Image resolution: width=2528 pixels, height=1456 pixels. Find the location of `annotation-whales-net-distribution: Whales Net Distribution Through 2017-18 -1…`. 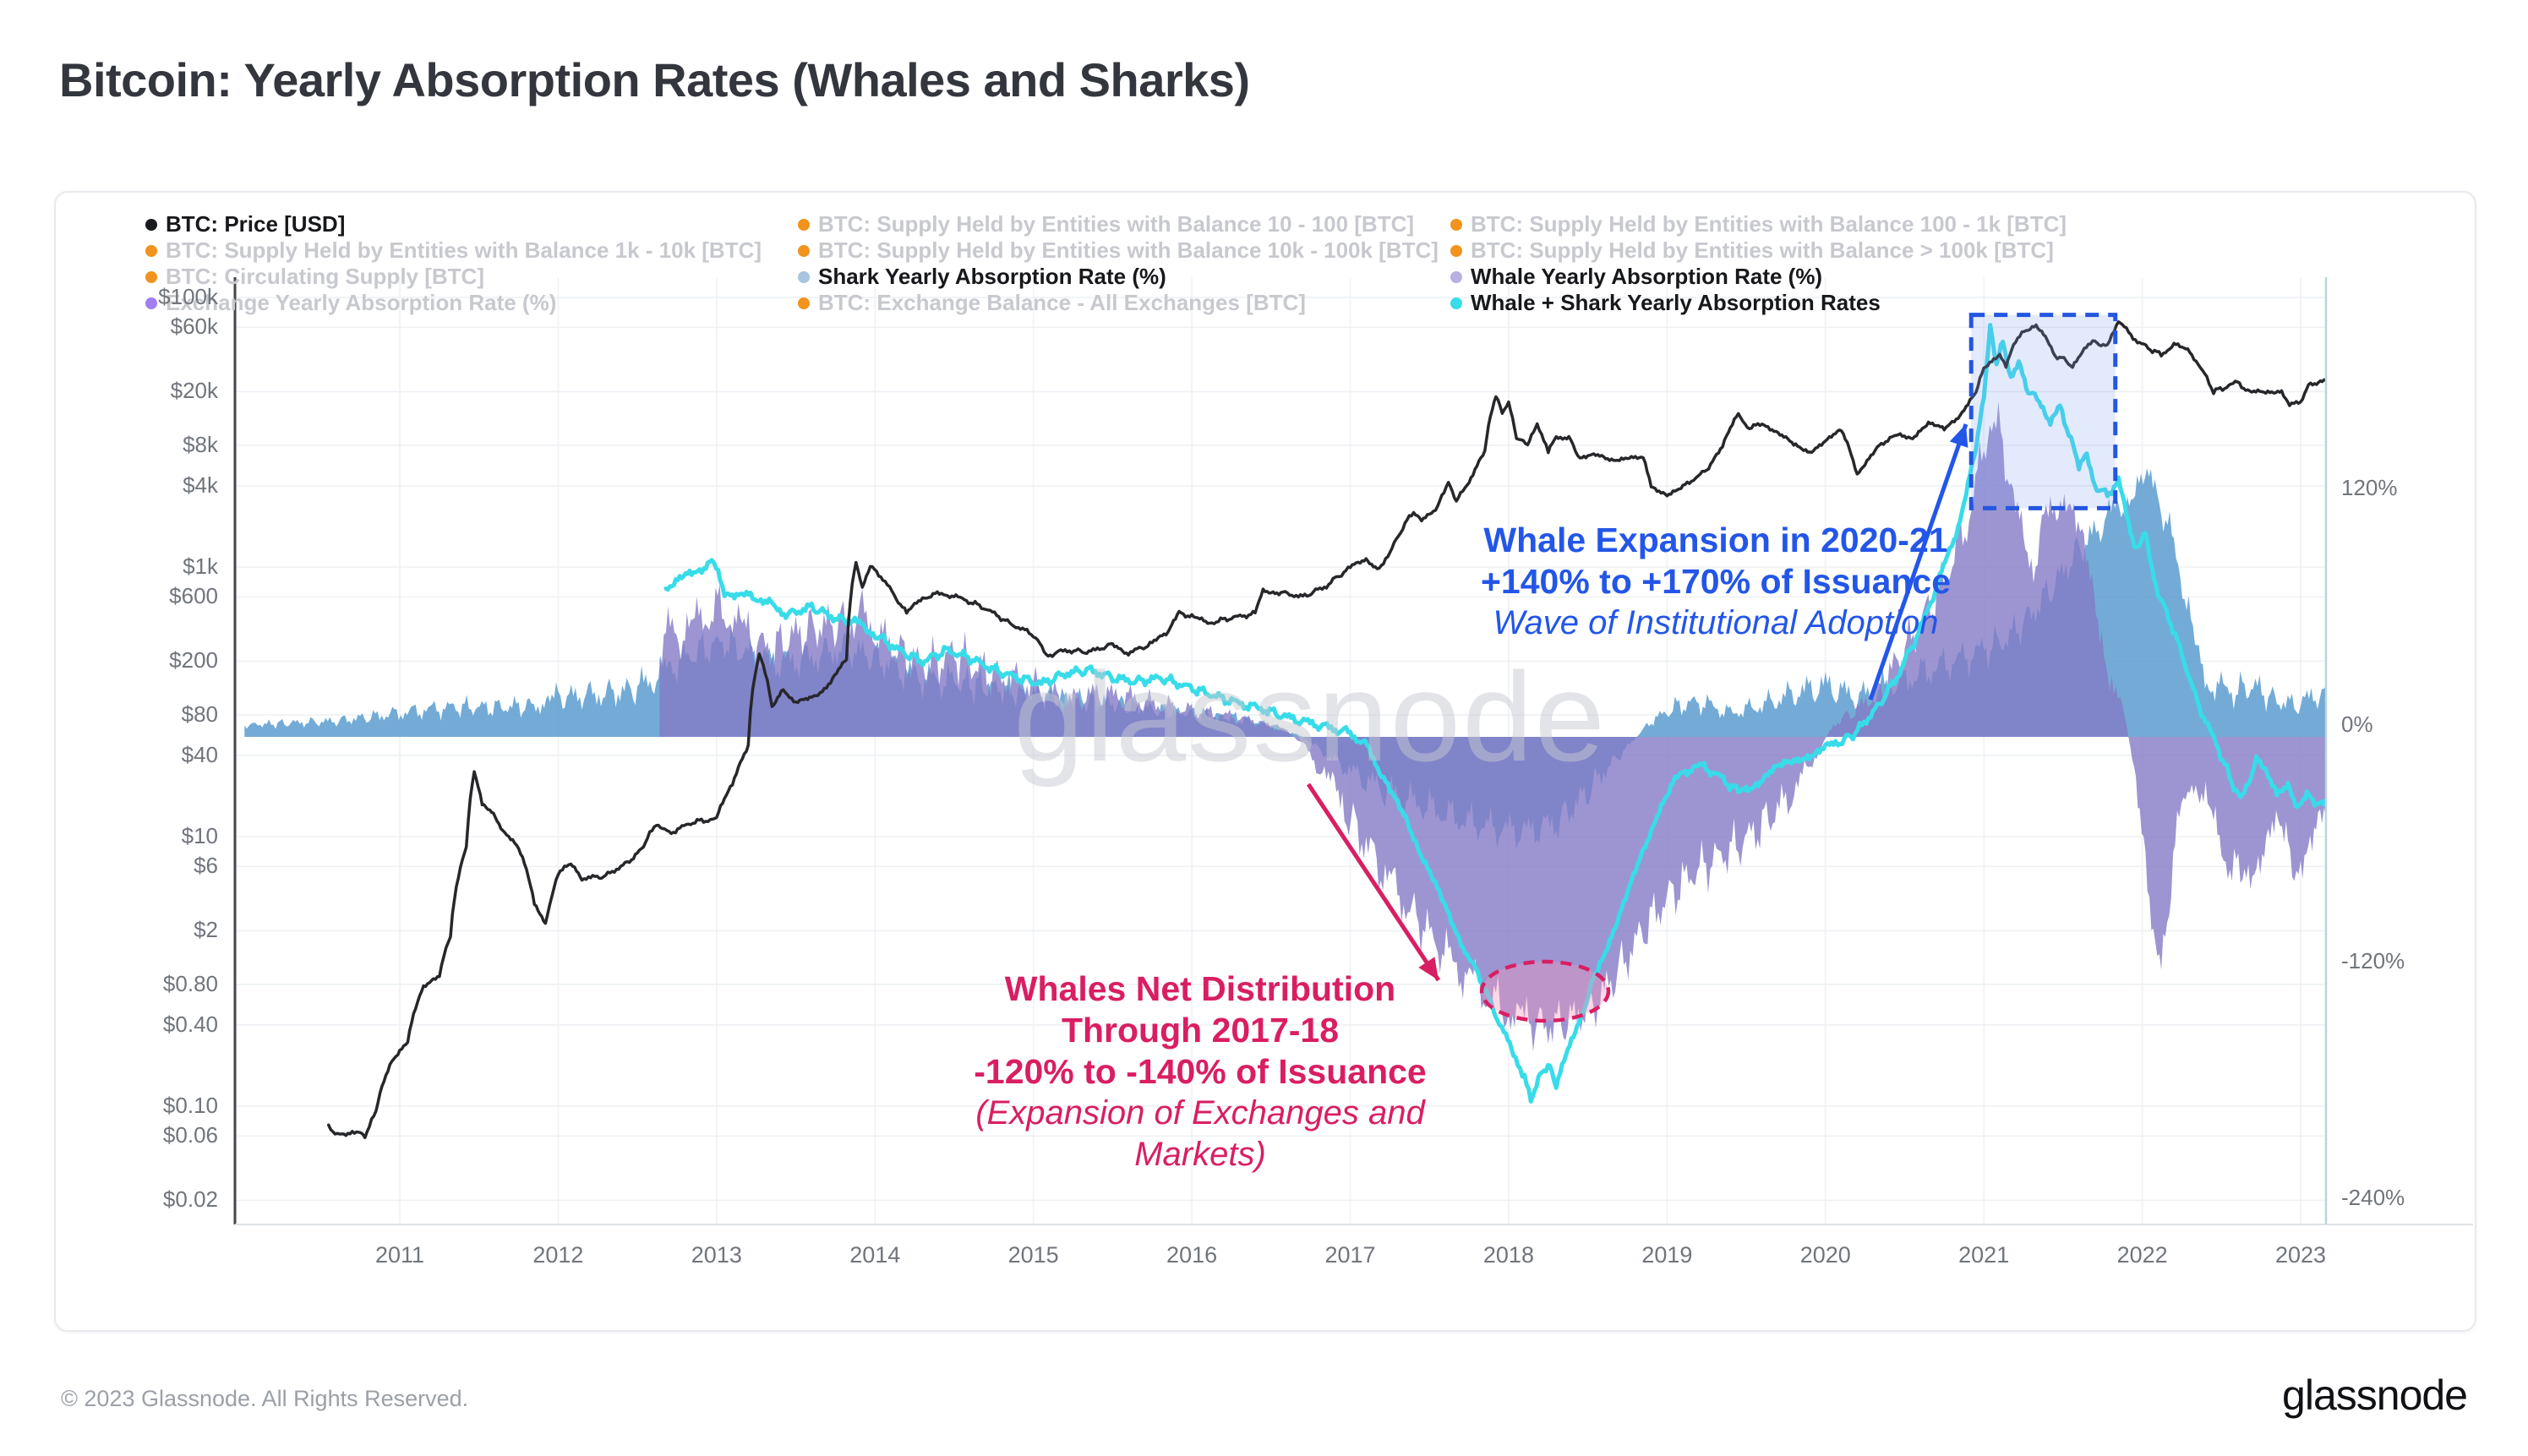

annotation-whales-net-distribution: Whales Net Distribution Through 2017-18 -1… is located at coordinates (1200, 1071).